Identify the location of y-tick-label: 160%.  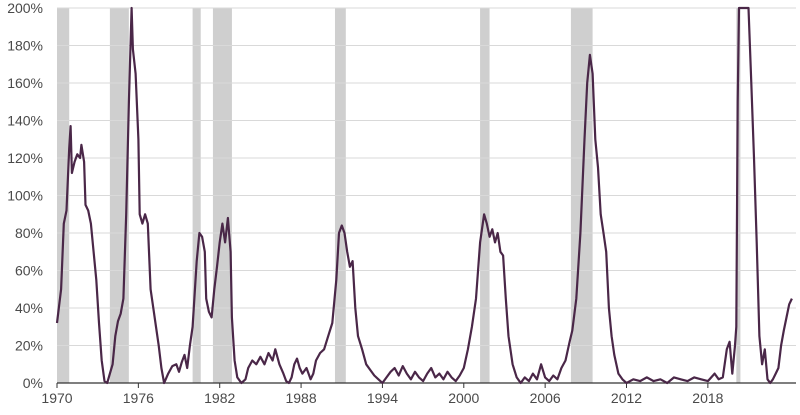
(25, 83).